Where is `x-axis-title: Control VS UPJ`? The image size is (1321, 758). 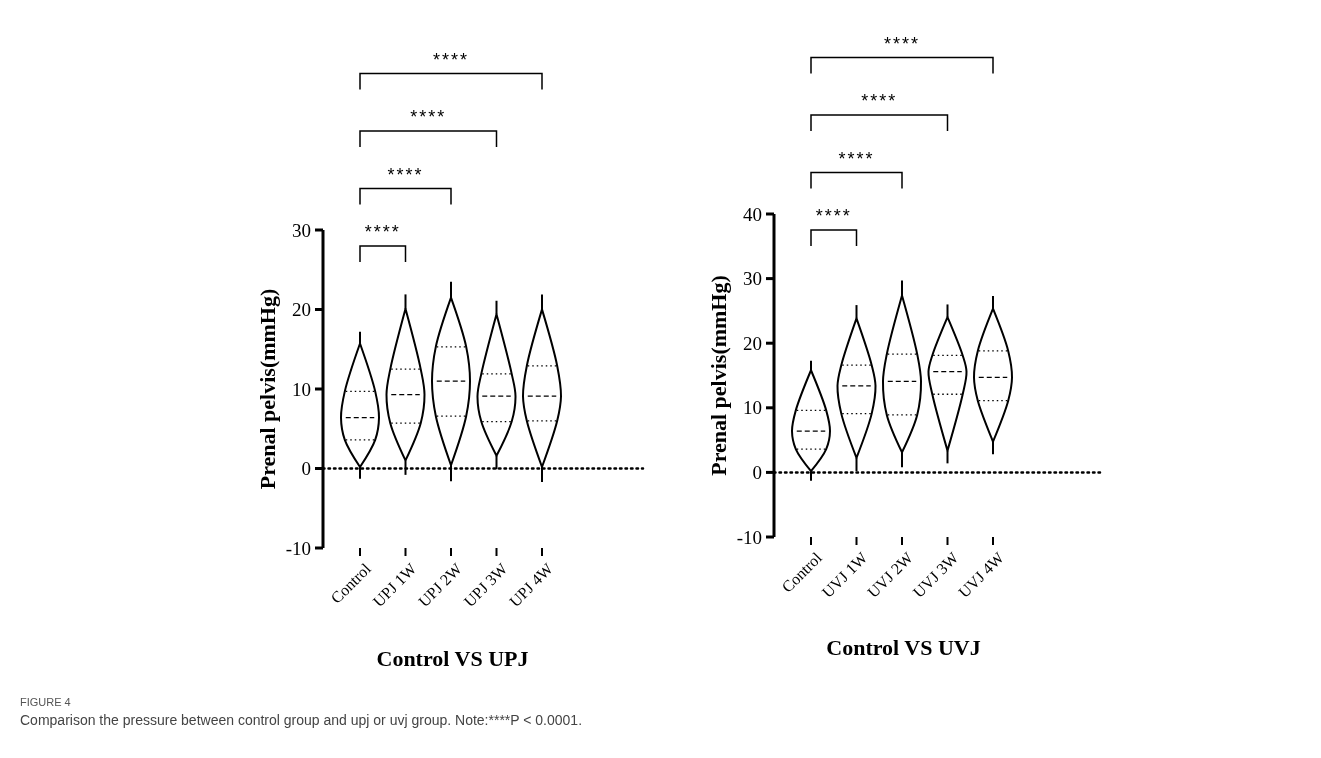 x-axis-title: Control VS UPJ is located at coordinates (452, 658).